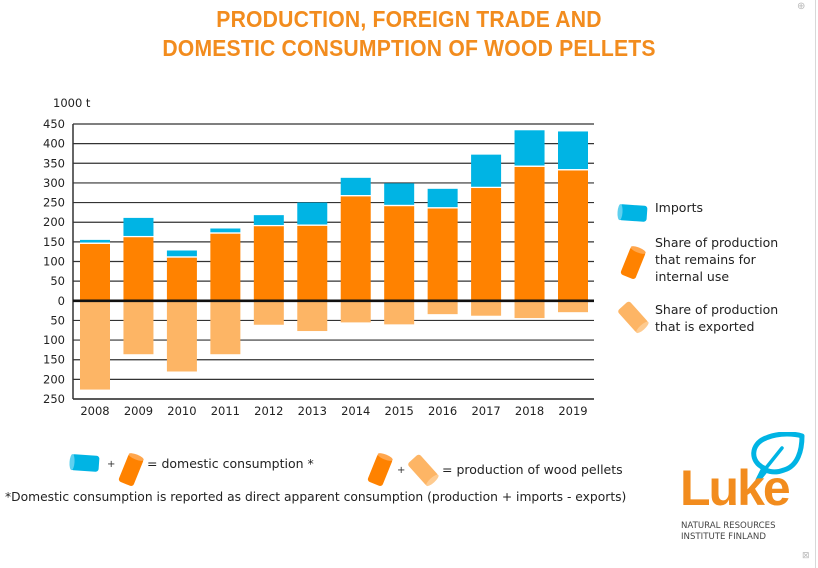  What do you see at coordinates (423, 470) in the screenshot?
I see `formula2-light-orange-pellet-icon` at bounding box center [423, 470].